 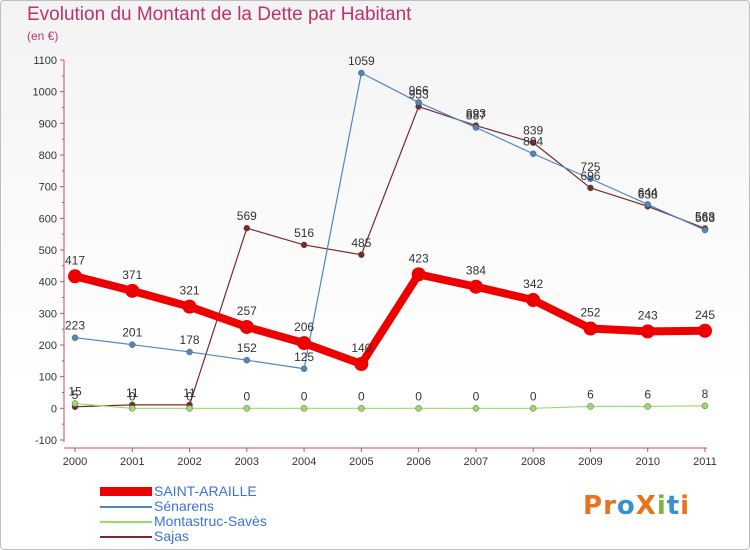 I want to click on data-label-sajas: 696, so click(x=590, y=176).